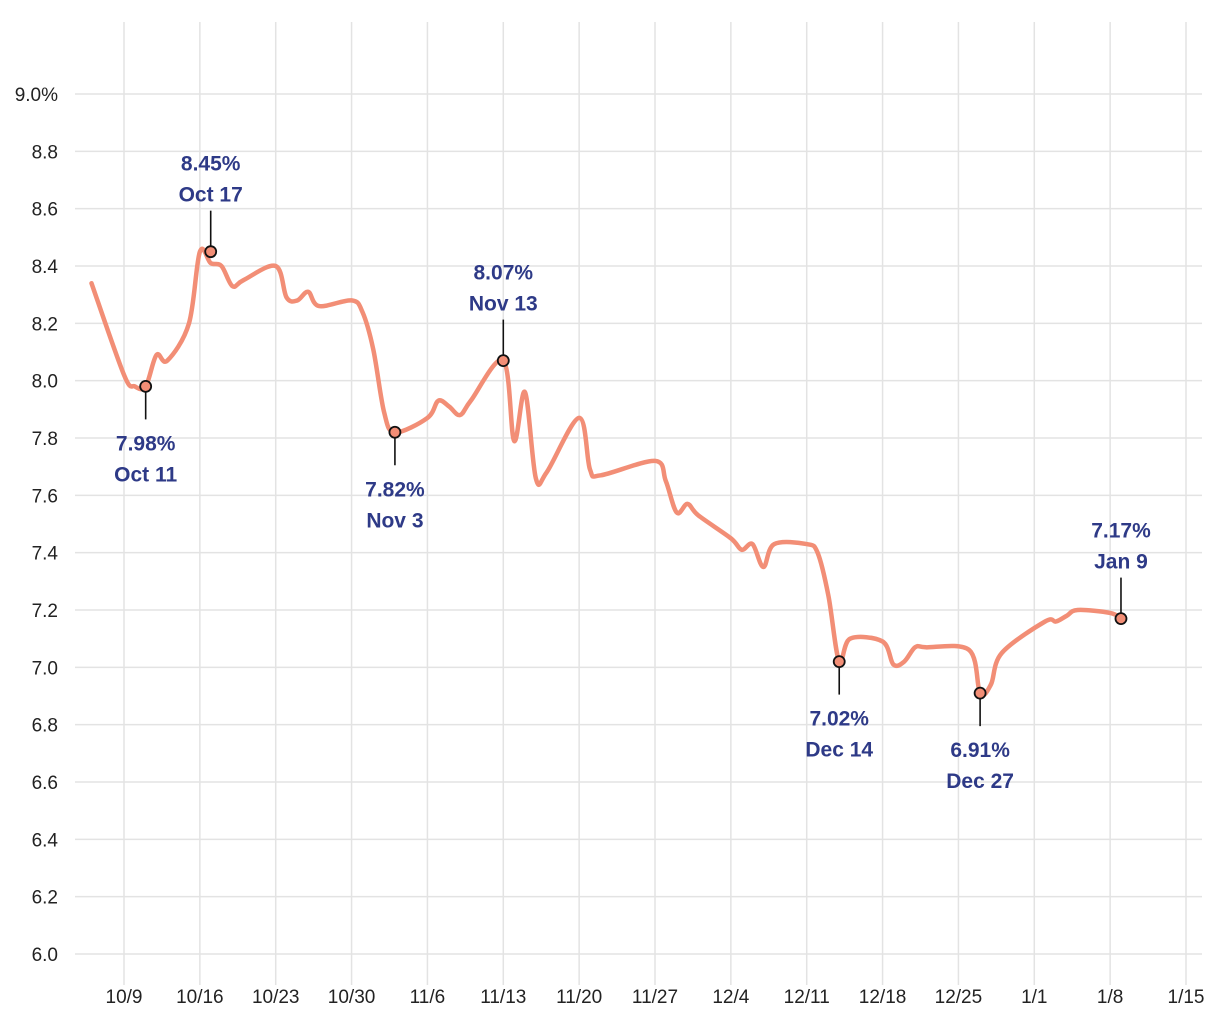  I want to click on annotation-date: Dec 27, so click(980, 781).